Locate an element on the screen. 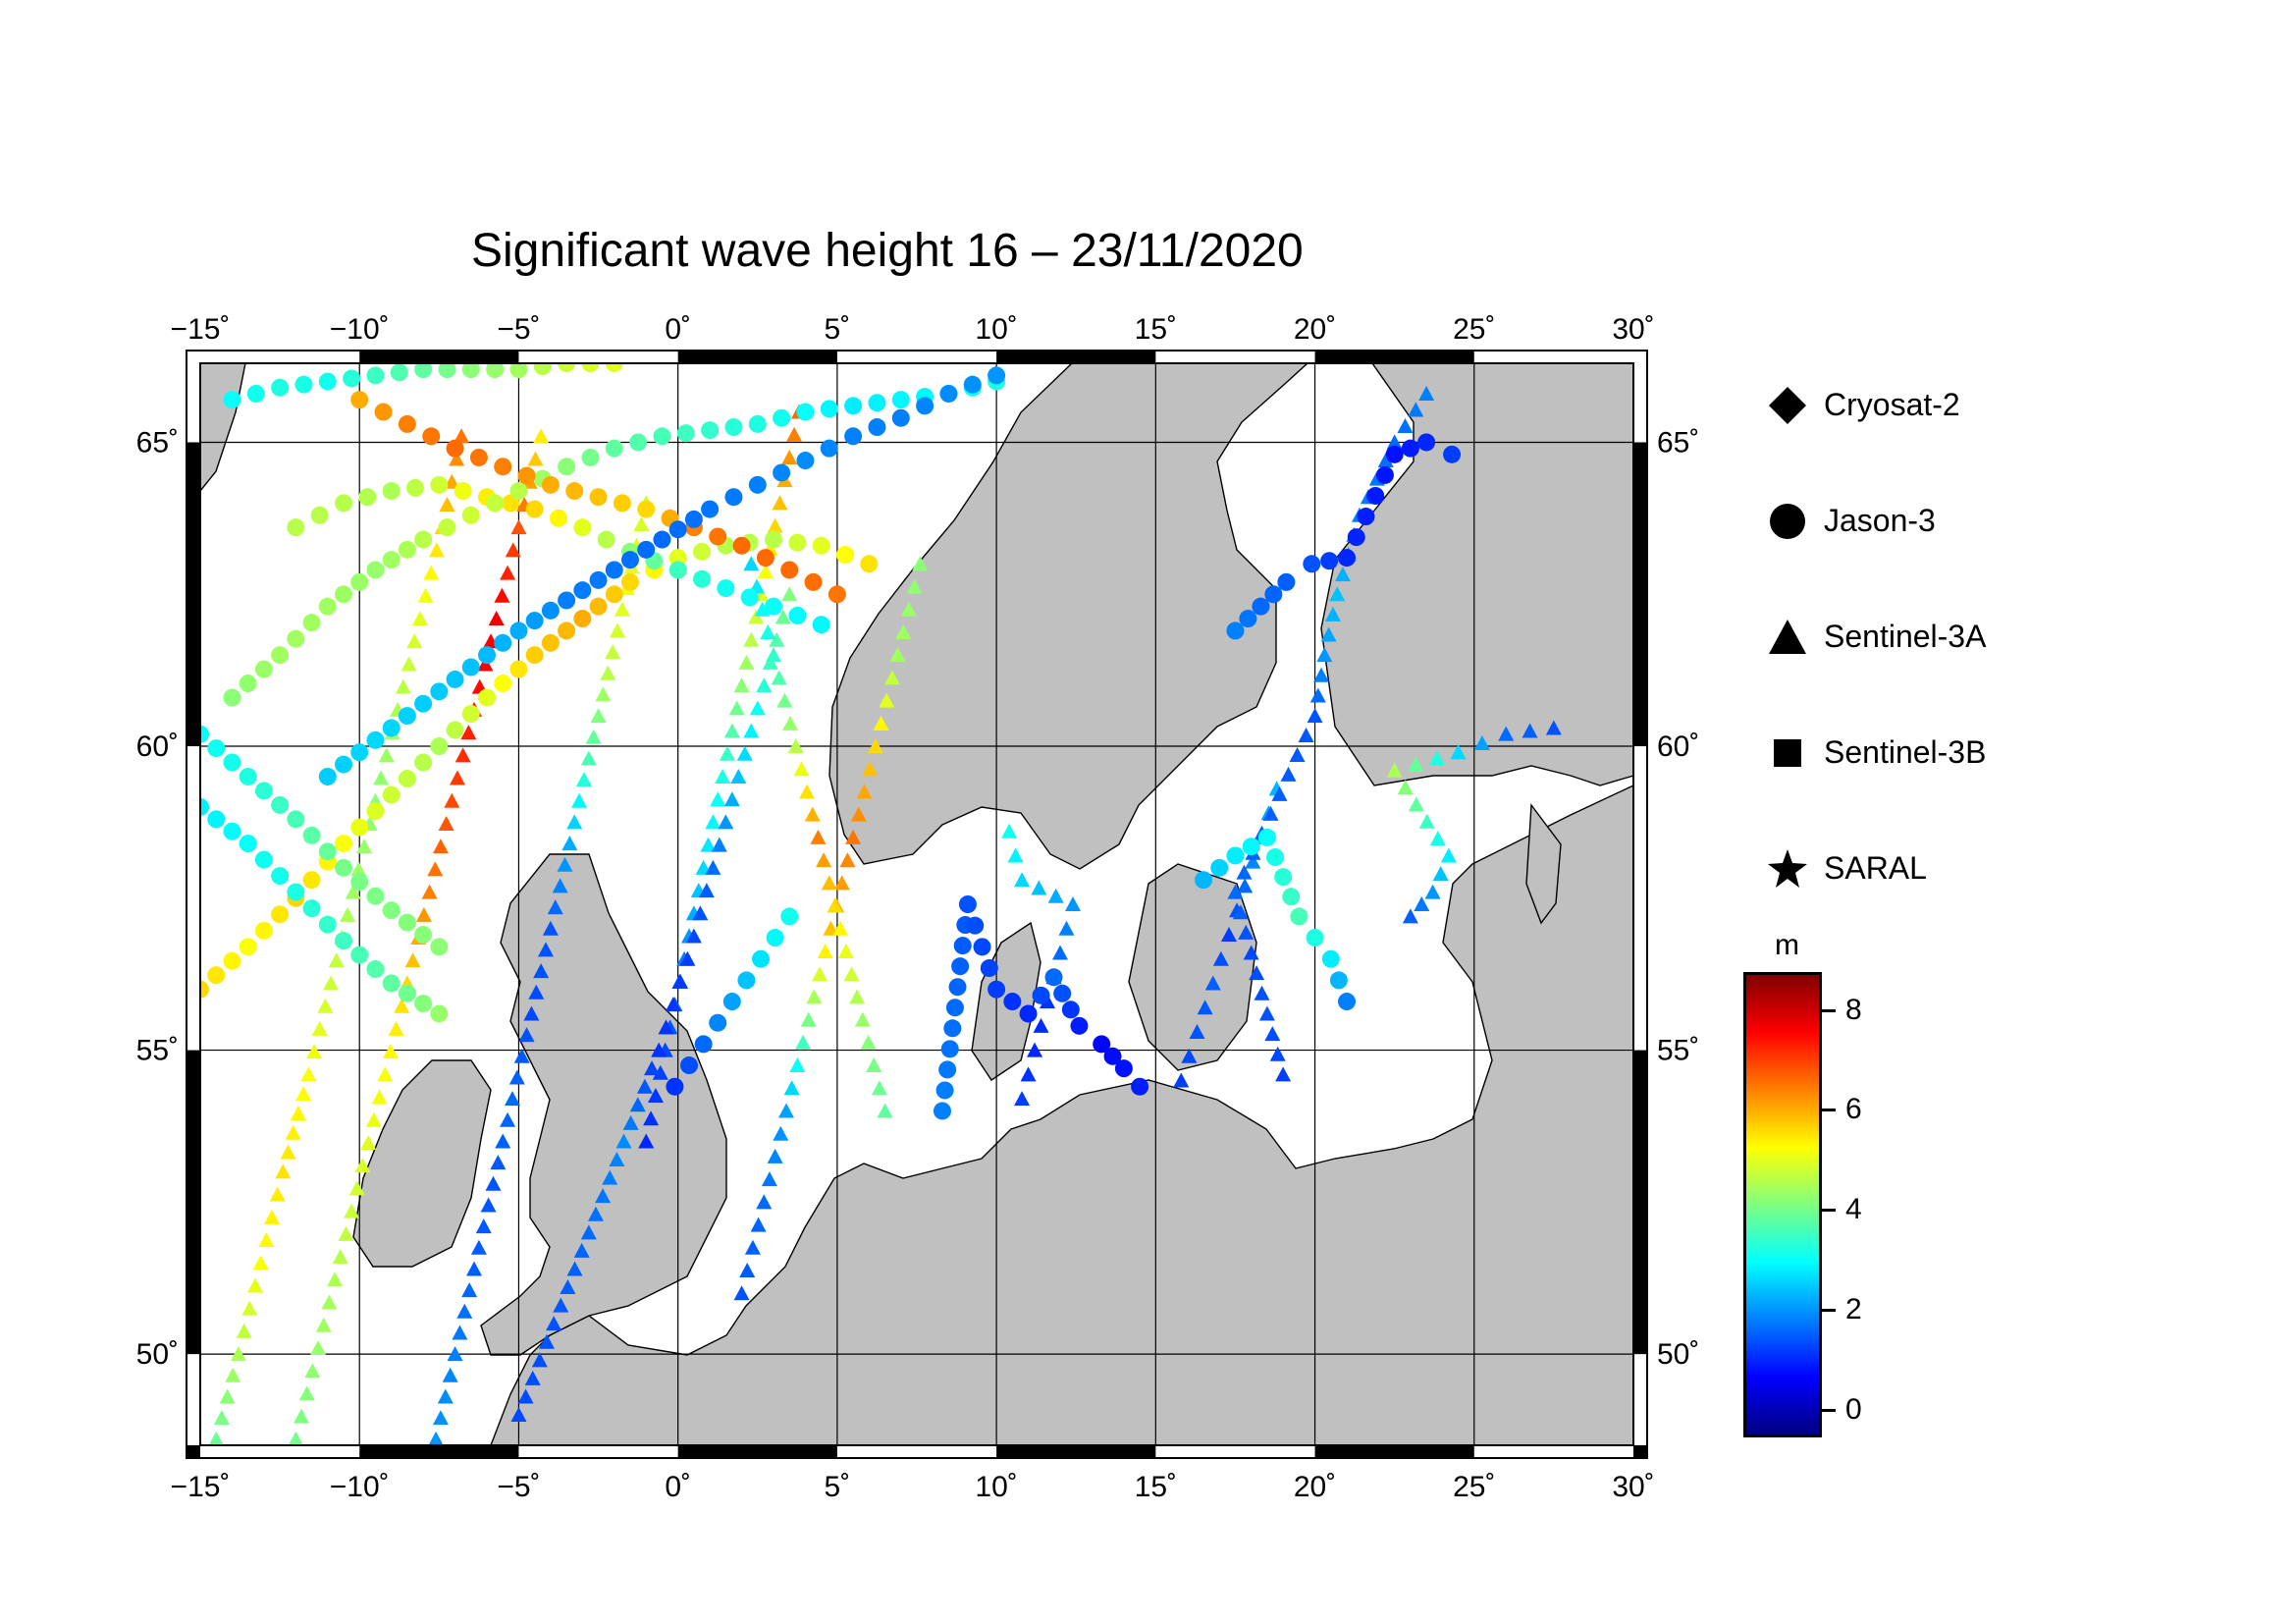 This screenshot has width=2296, height=1623. colorbar-tick-label: 6 is located at coordinates (1854, 1109).